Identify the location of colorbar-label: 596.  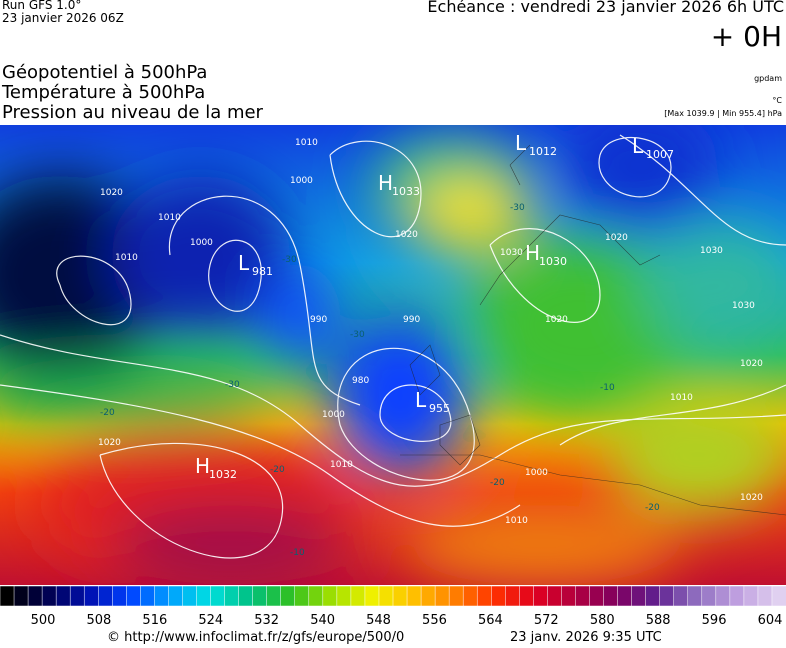
(714, 620).